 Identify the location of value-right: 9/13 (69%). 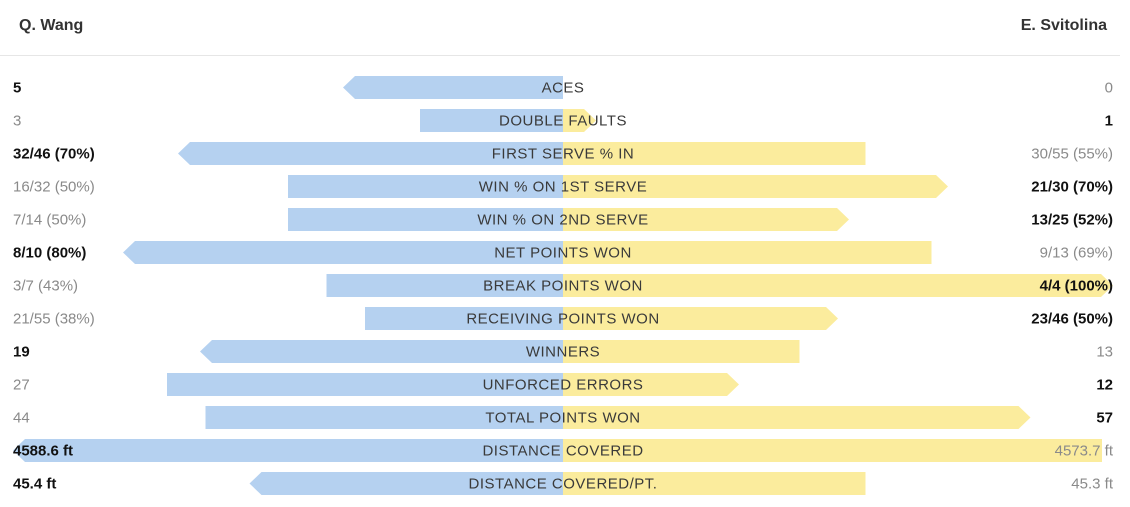
(1076, 253).